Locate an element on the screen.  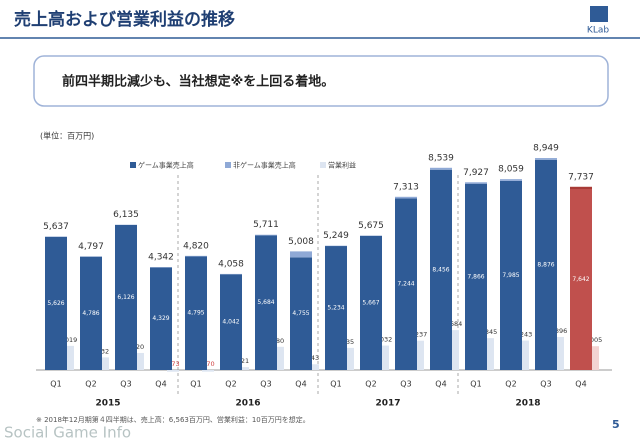
game-label: 7,985 is located at coordinates (510, 275).